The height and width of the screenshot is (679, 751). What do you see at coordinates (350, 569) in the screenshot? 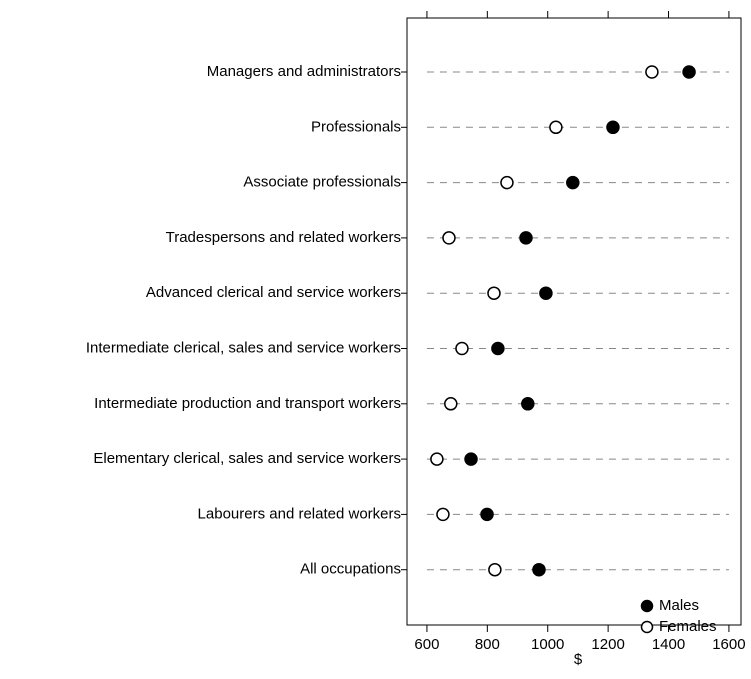
I see `y-tick-label: All occupations` at bounding box center [350, 569].